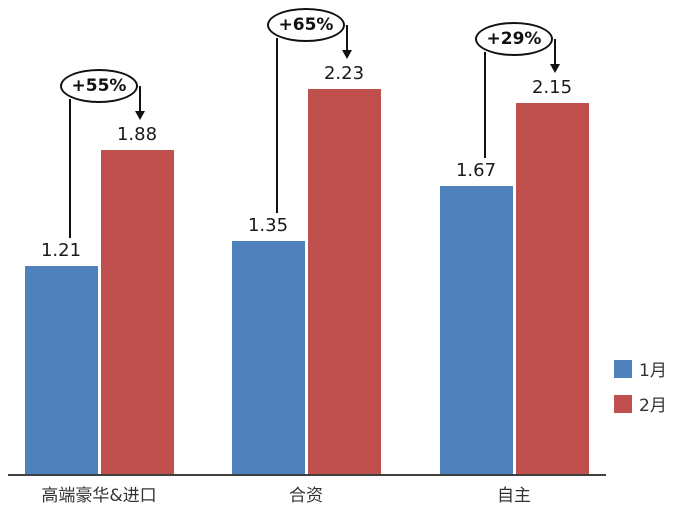 The height and width of the screenshot is (515, 681). Describe the element at coordinates (653, 371) in the screenshot. I see `legend-label: 1月` at that location.